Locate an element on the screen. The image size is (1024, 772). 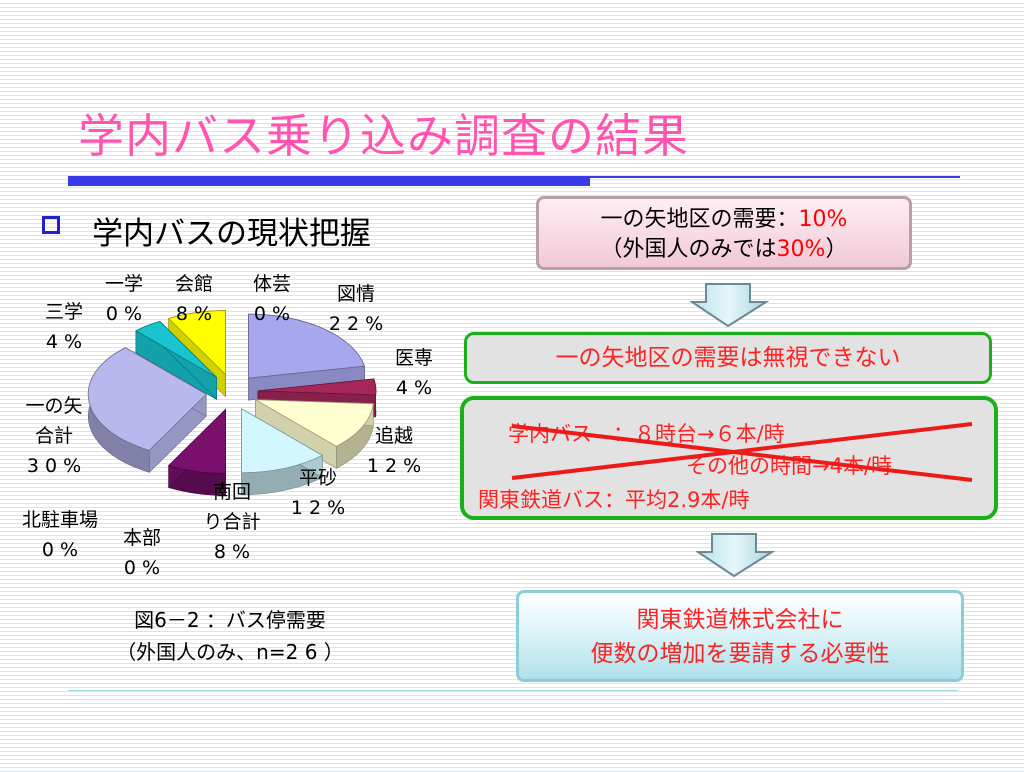
pie-label: 追越 1 2 % is located at coordinates (394, 451).